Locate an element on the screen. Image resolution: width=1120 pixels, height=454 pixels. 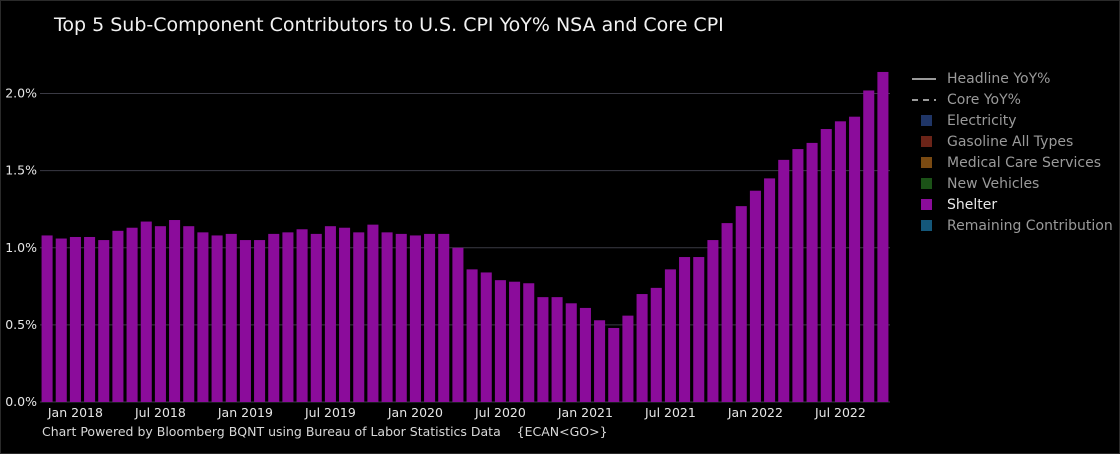
legend-item-shelter: Shelter is located at coordinates (1012, 204).